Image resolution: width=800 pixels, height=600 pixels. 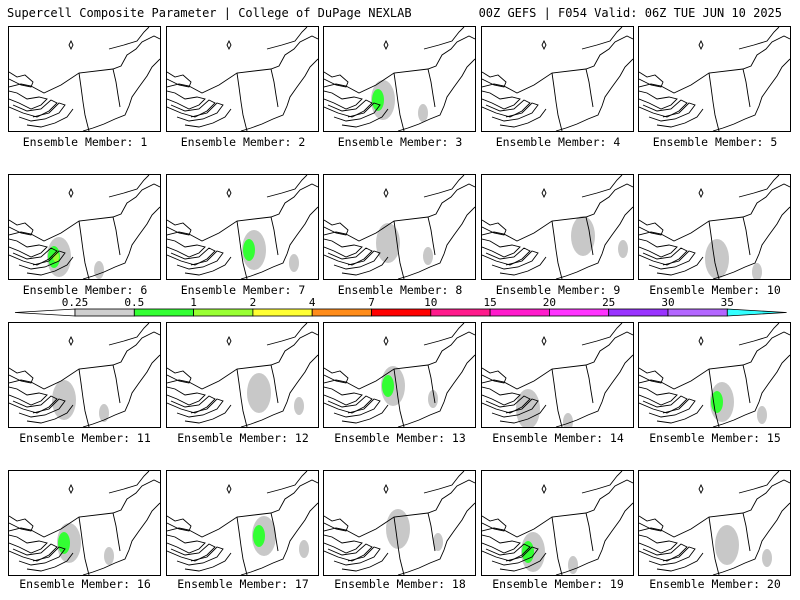 What do you see at coordinates (756, 312) in the screenshot?
I see `colorbar-high-cap` at bounding box center [756, 312].